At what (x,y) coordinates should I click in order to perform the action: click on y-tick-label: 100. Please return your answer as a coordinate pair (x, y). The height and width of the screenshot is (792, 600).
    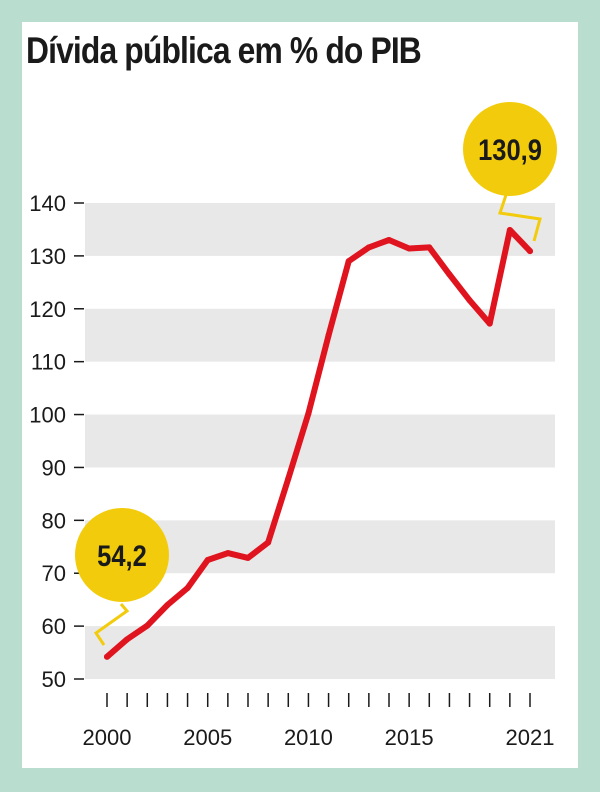
    Looking at the image, I should click on (47, 415).